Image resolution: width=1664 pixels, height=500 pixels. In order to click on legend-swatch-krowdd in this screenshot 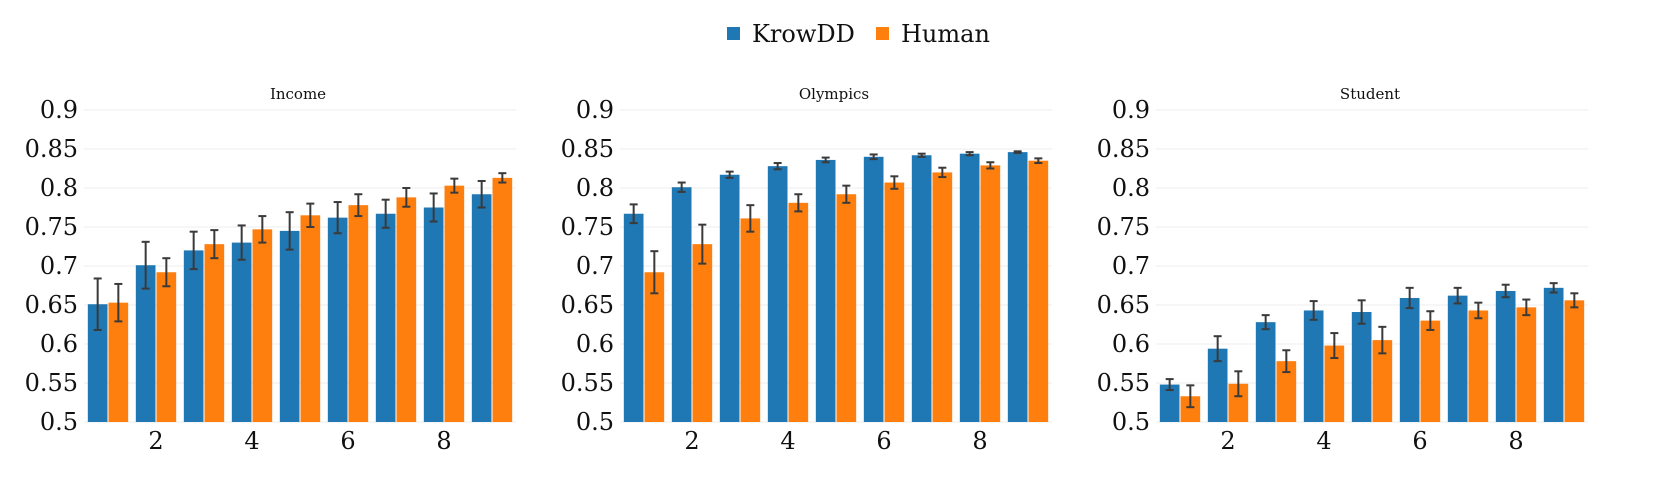, I will do `click(733, 33)`.